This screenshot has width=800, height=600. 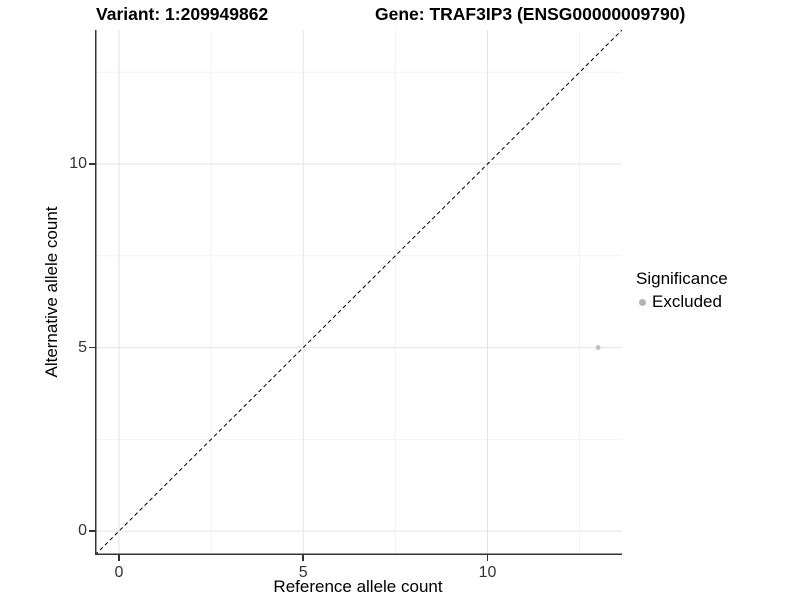 I want to click on x-axis-tick-label: 5, so click(x=303, y=572).